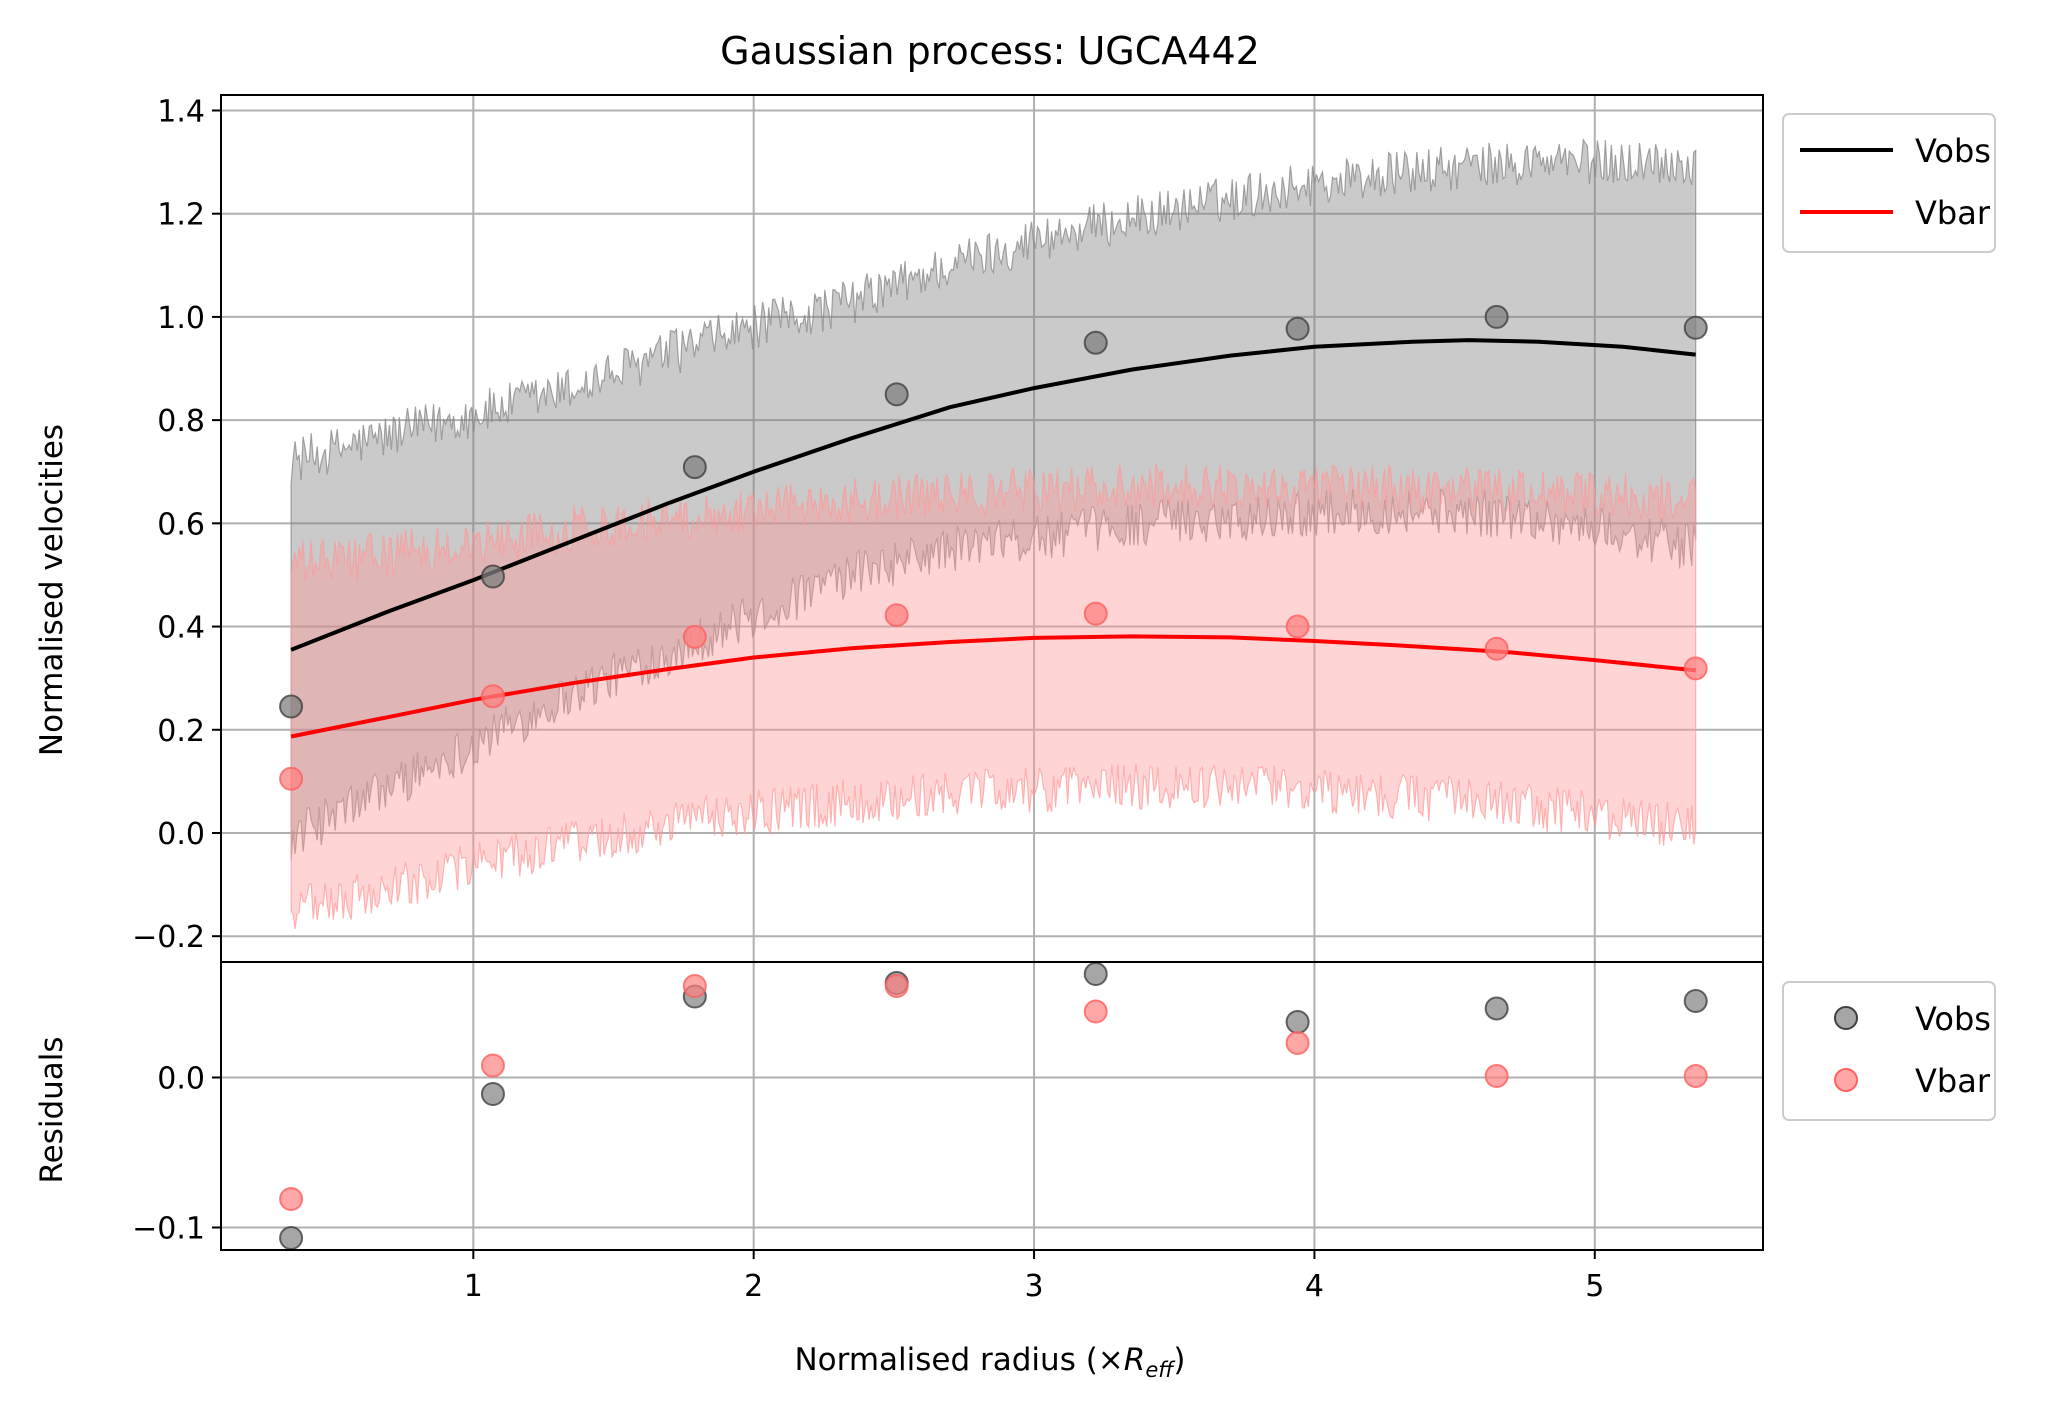 The height and width of the screenshot is (1406, 2054). Describe the element at coordinates (181, 215) in the screenshot. I see `main-y-tick-label: 1.2` at that location.